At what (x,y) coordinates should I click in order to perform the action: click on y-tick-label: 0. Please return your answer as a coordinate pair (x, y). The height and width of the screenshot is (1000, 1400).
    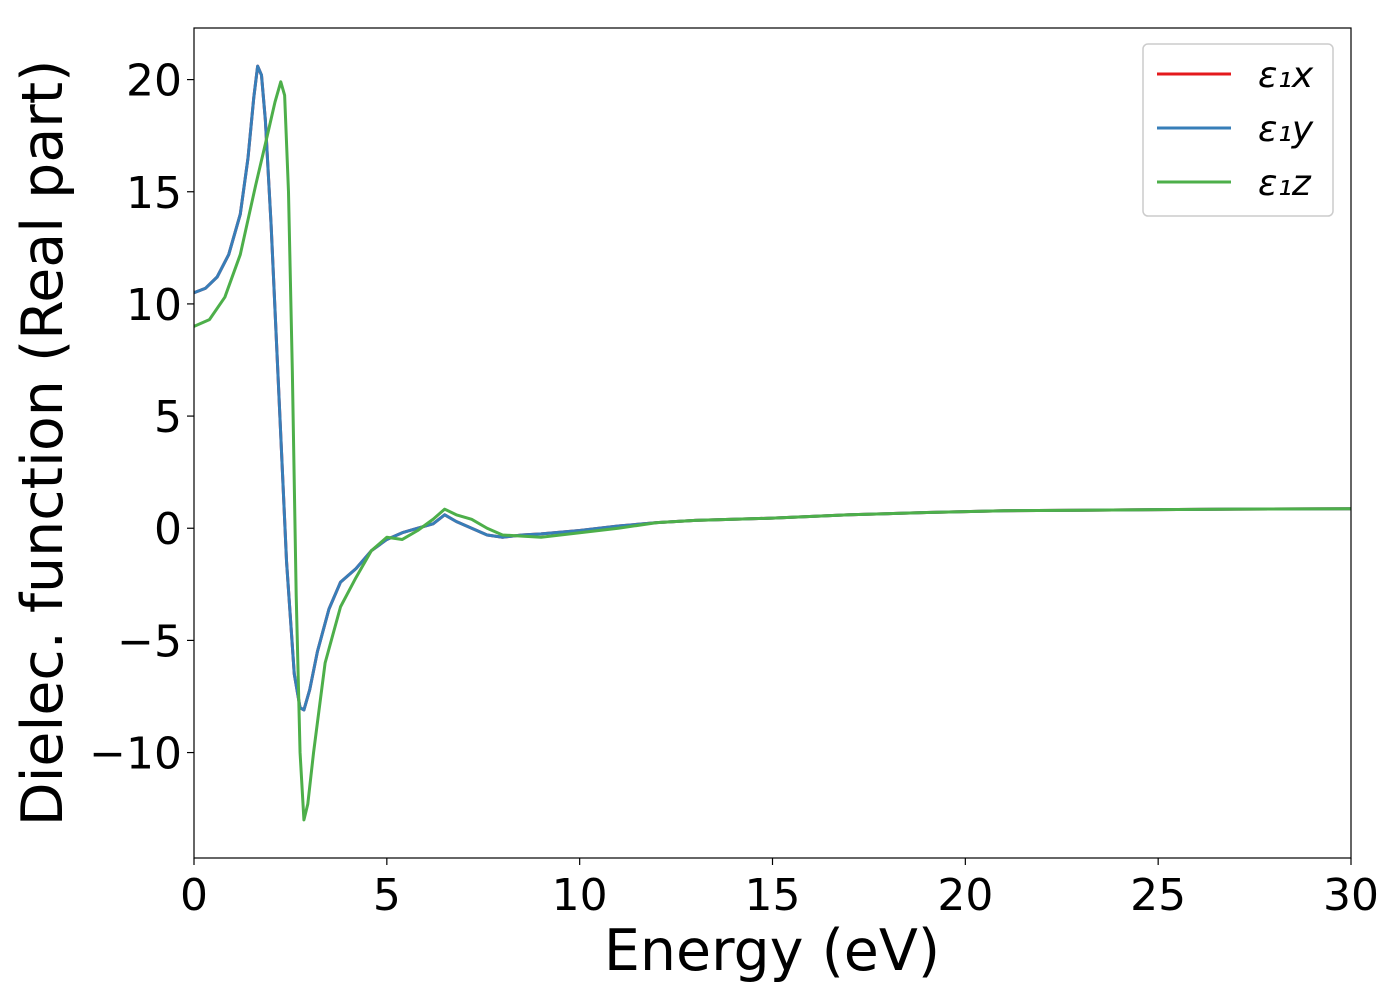
    Looking at the image, I should click on (168, 529).